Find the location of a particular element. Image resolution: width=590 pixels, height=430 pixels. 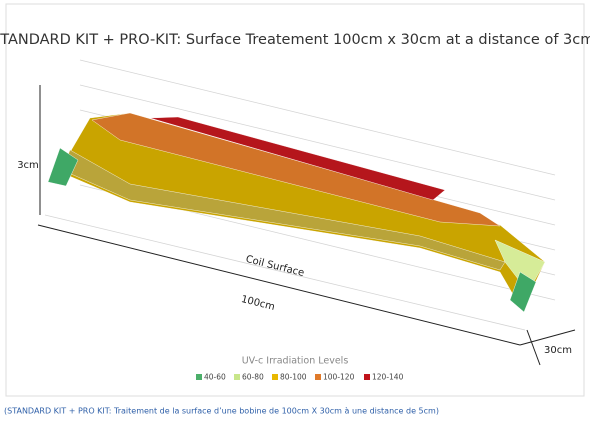

legend-label: 100-120 is located at coordinates (339, 377).